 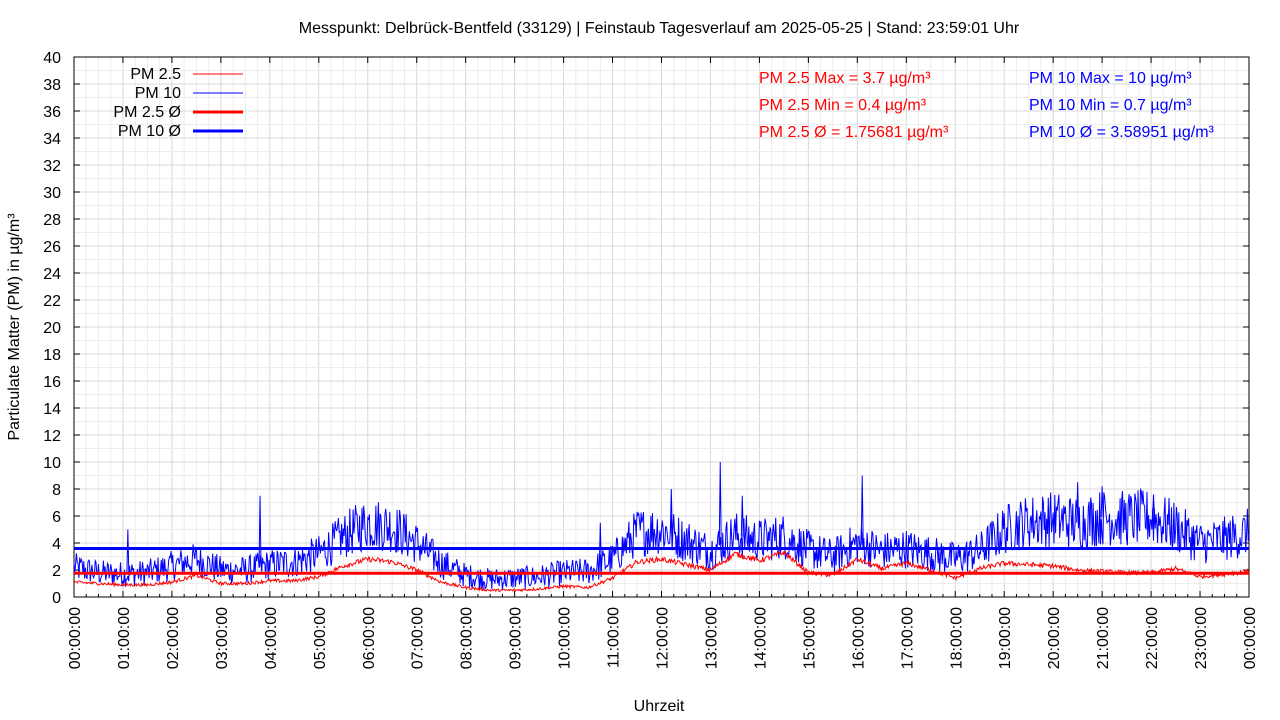 What do you see at coordinates (173, 638) in the screenshot?
I see `x-tick-label: 02:00:00` at bounding box center [173, 638].